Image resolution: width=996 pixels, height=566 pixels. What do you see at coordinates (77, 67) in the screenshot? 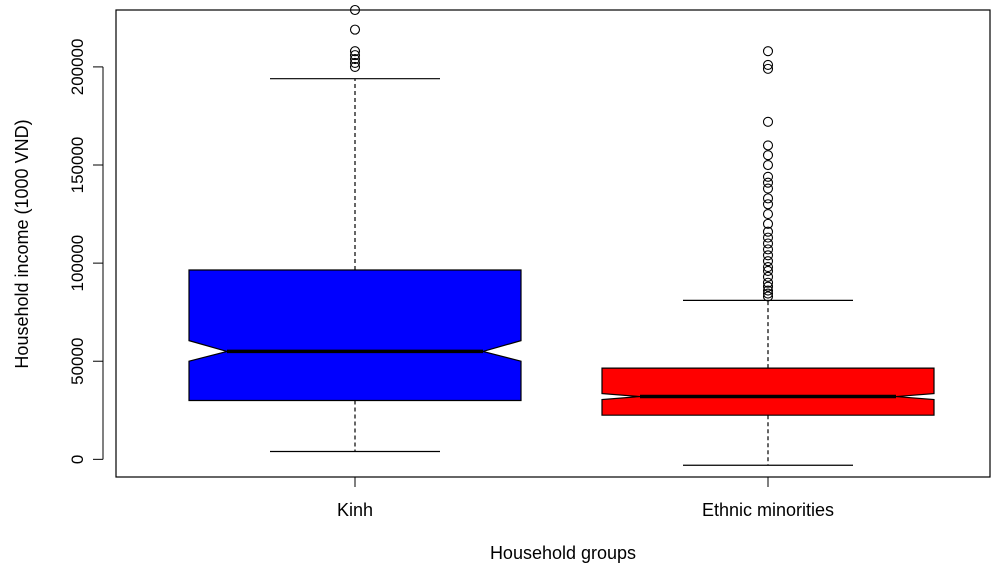
I see `y-tick-label: 200000` at bounding box center [77, 67].